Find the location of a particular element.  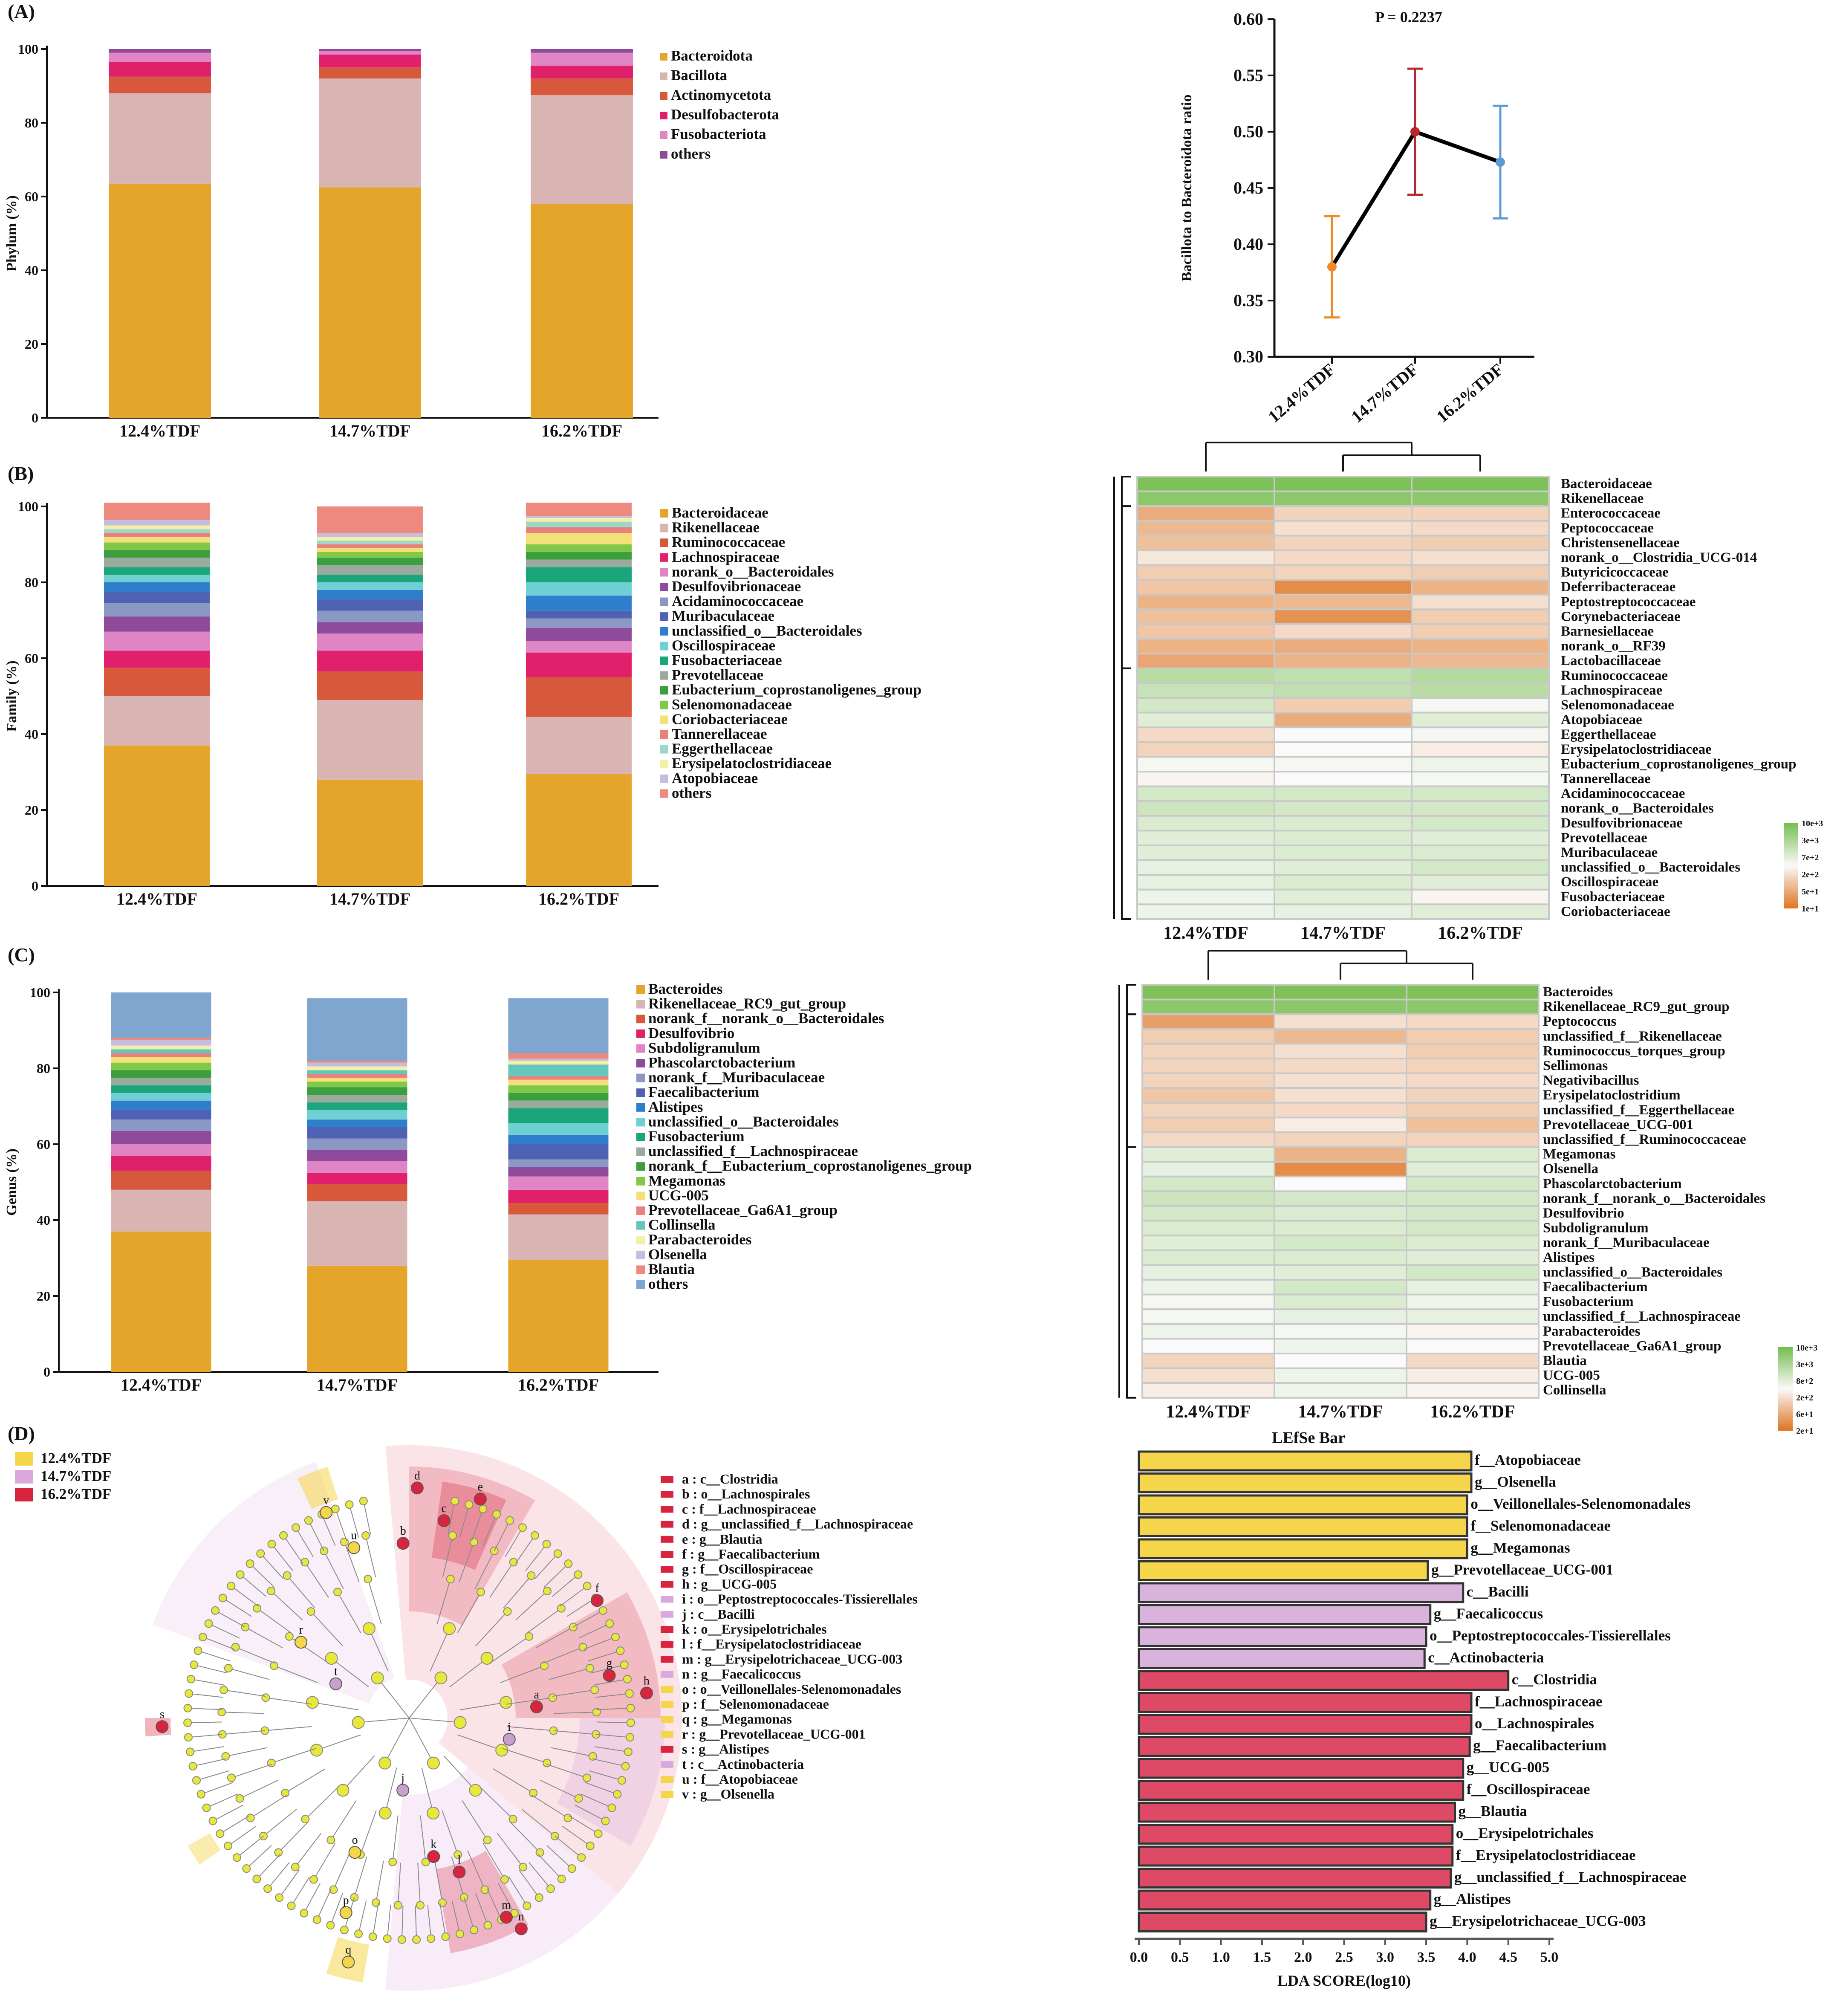

row-label-blautia: Blautia is located at coordinates (1565, 1360).